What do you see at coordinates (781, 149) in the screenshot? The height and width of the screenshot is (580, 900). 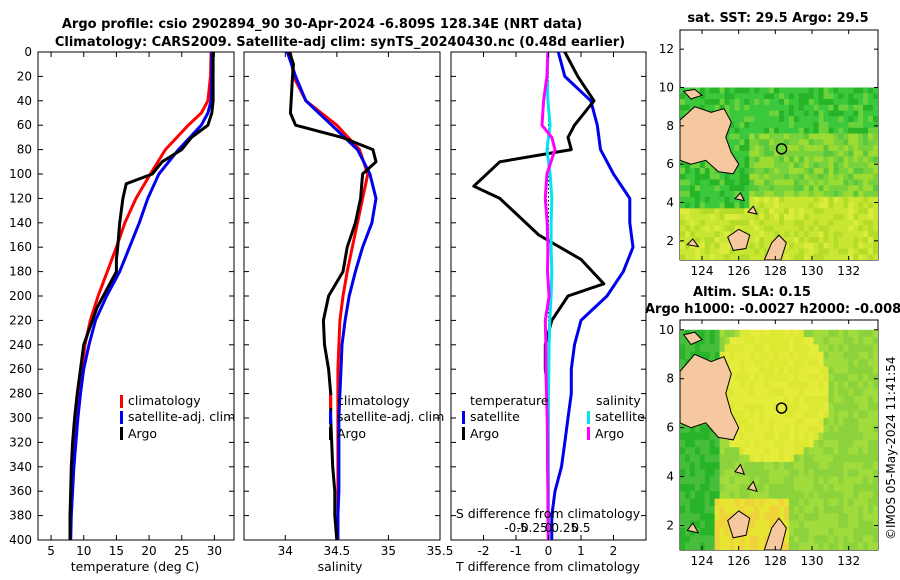 I see `argo-position-marker` at bounding box center [781, 149].